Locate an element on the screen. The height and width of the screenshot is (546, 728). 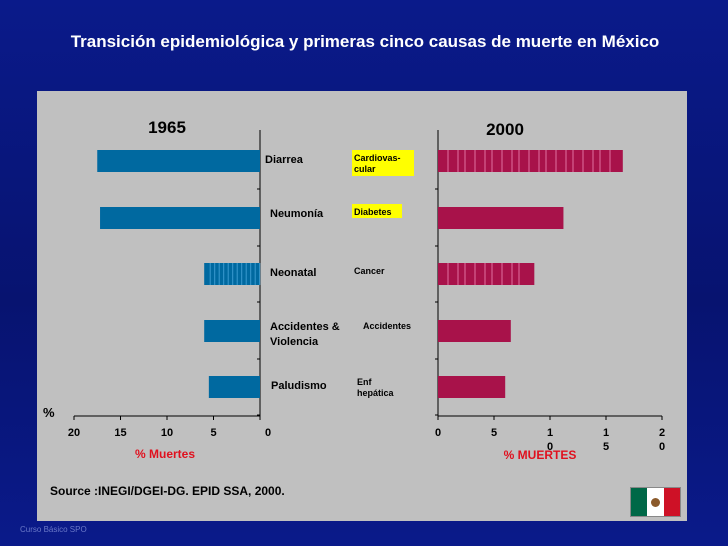
category-label-1965: Accidentes & Violencia is located at coordinates (305, 334).